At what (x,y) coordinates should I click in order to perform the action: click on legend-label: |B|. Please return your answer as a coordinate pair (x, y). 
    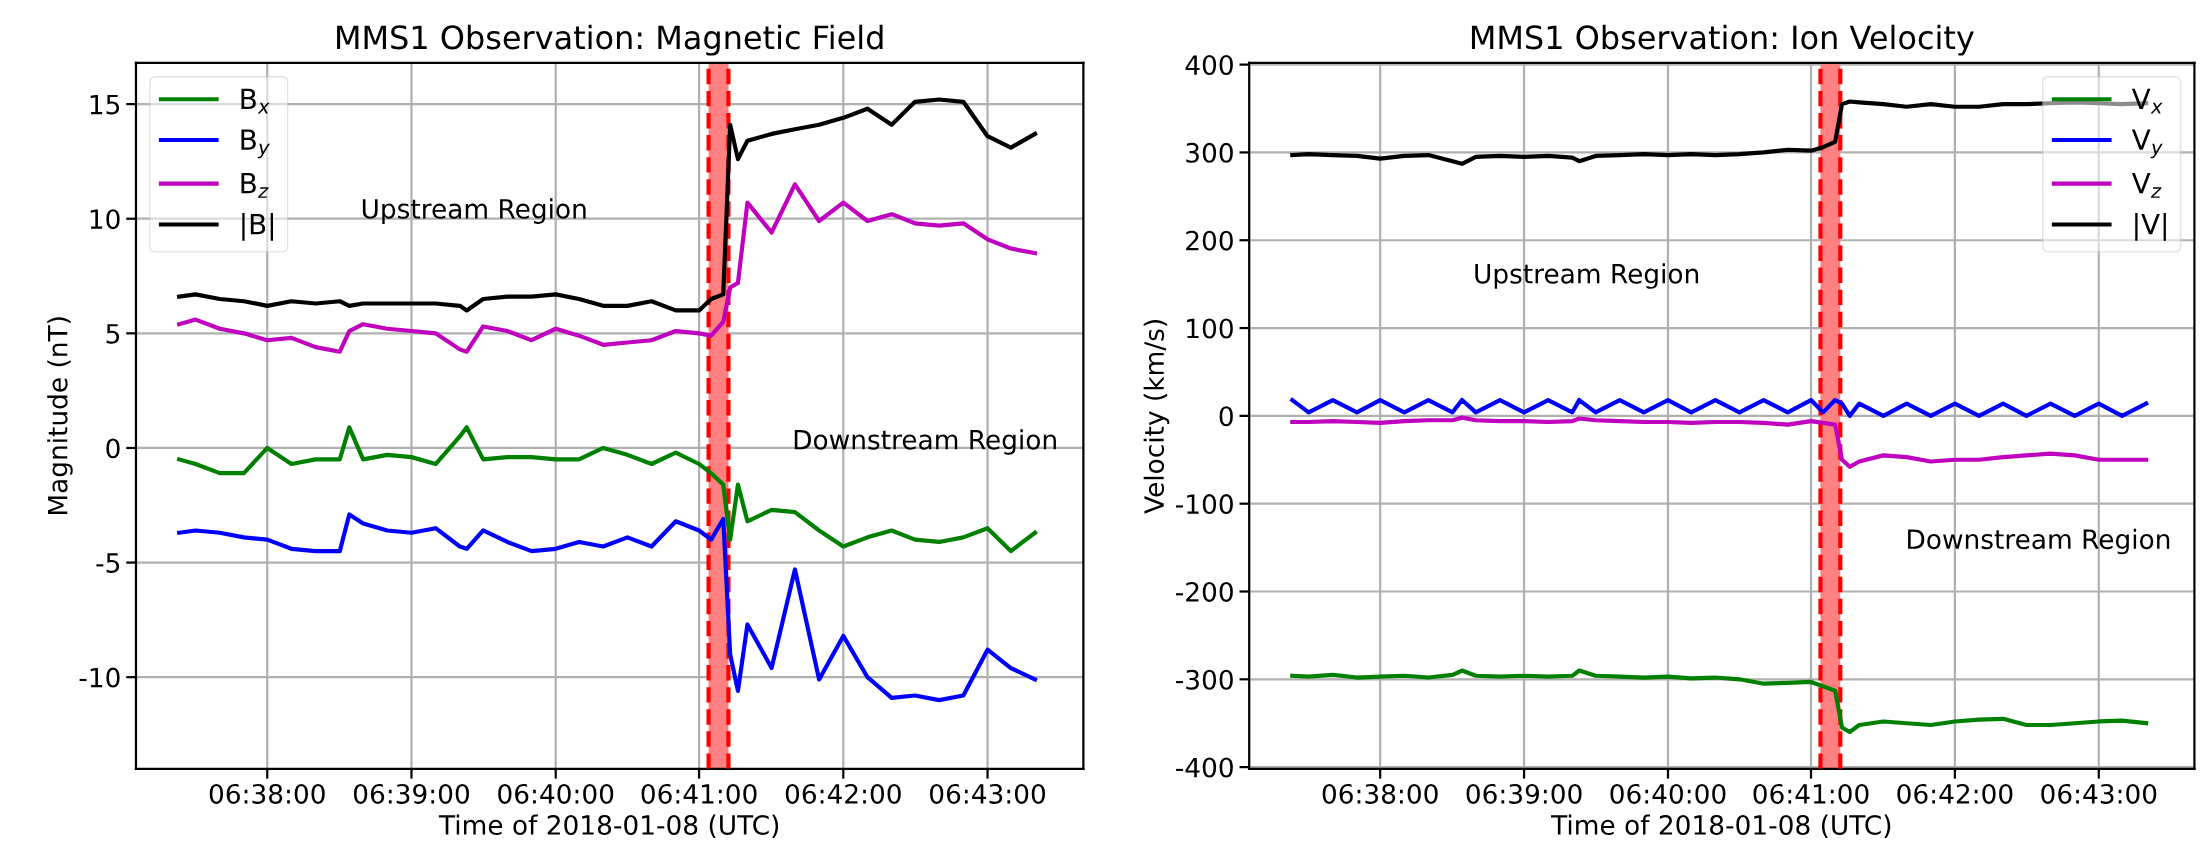
    Looking at the image, I should click on (257, 227).